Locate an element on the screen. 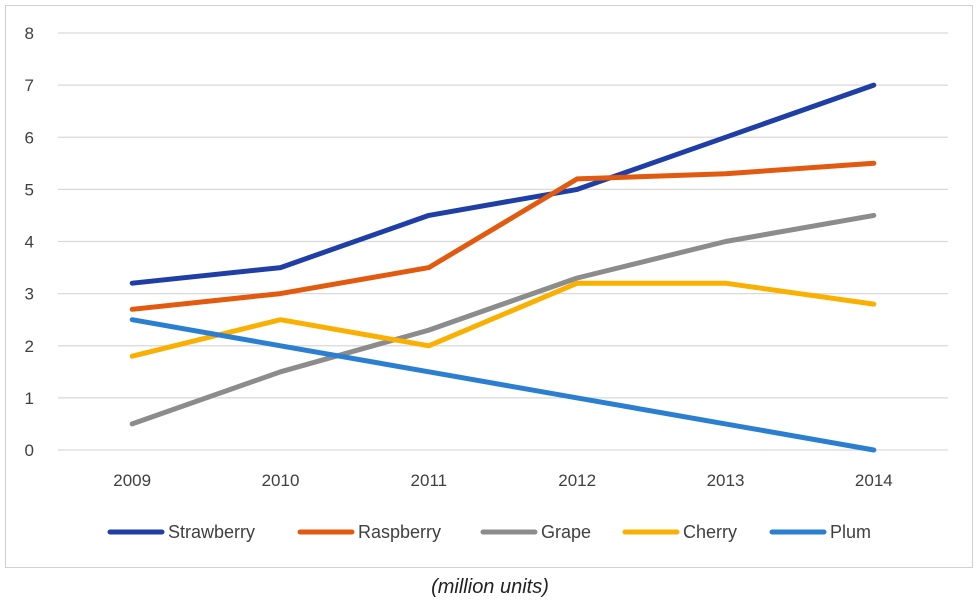 The image size is (980, 607). x-axis-ticks: 2009 2010 2011 2012 2013 2014 is located at coordinates (502, 480).